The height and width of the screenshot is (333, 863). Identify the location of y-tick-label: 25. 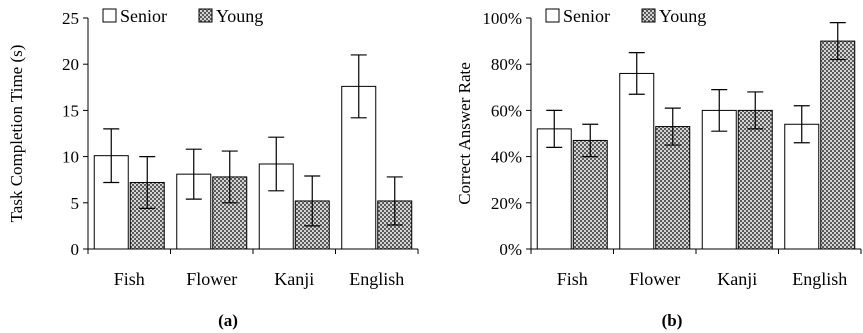
(70, 18).